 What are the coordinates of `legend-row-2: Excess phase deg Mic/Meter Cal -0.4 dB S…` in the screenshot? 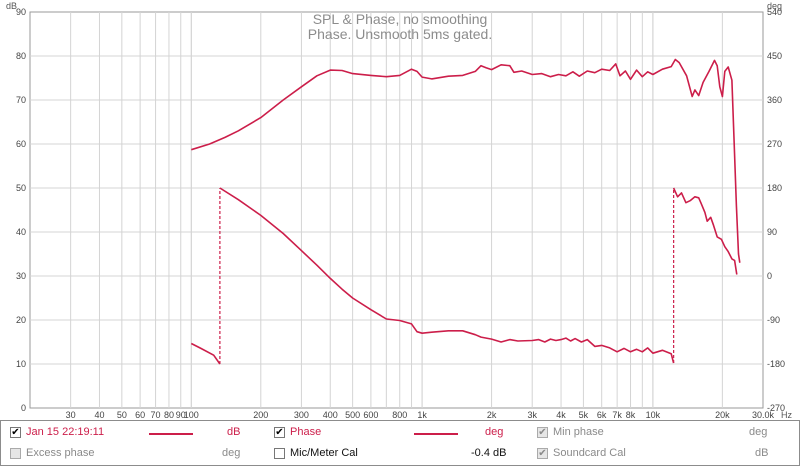 It's located at (400, 454).